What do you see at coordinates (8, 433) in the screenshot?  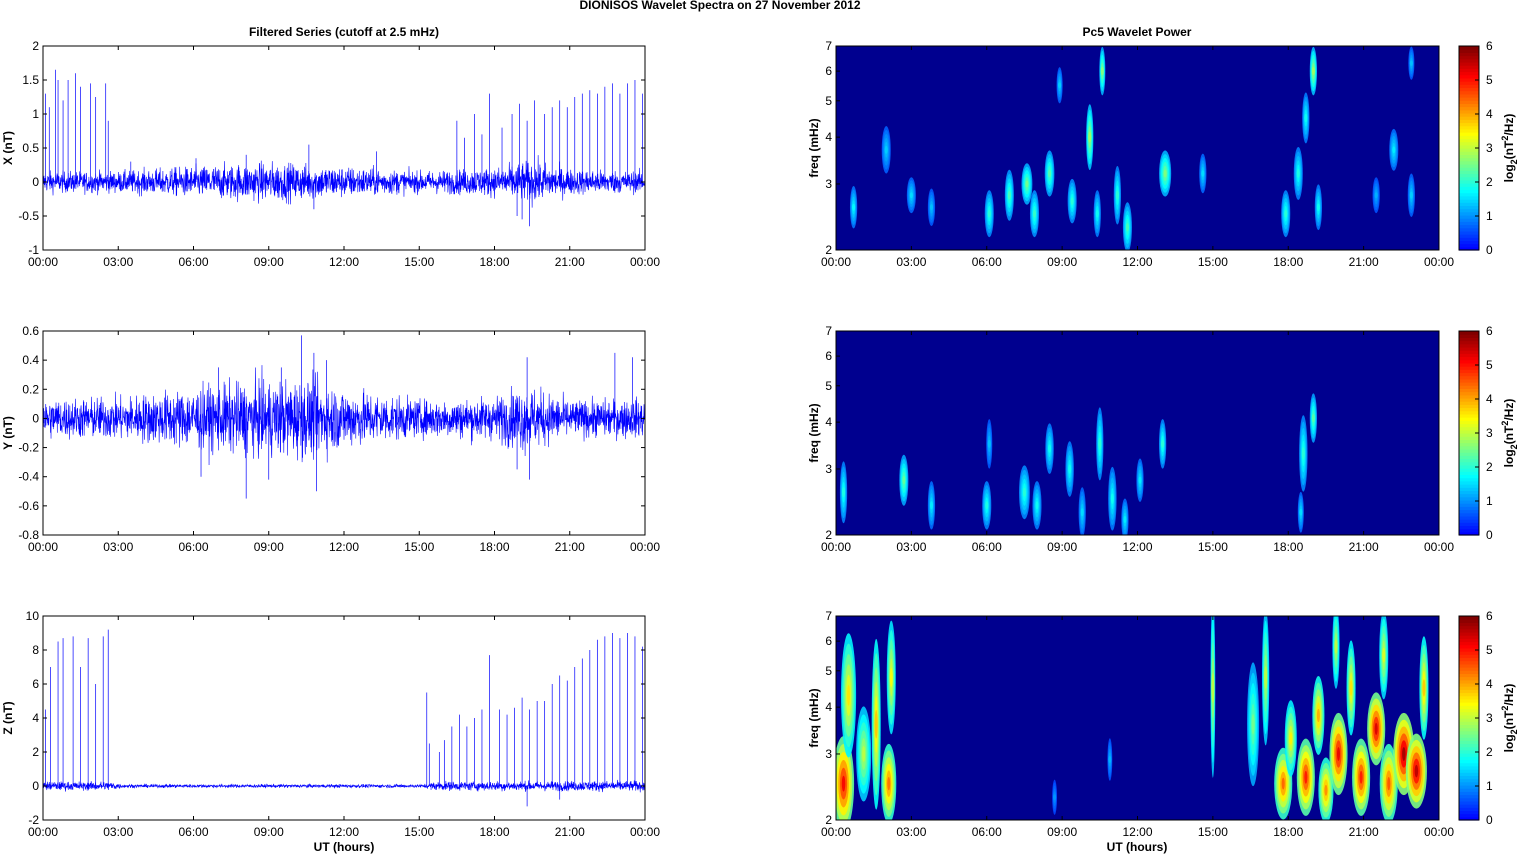 I see `ylabel: Y (nT)` at bounding box center [8, 433].